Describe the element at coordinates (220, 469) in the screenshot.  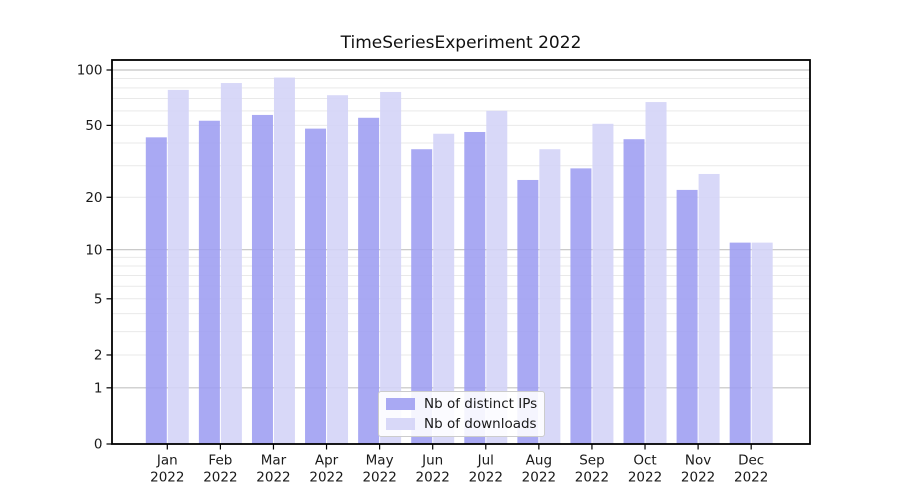
I see `x-tick-label-feb: Feb 2022` at that location.